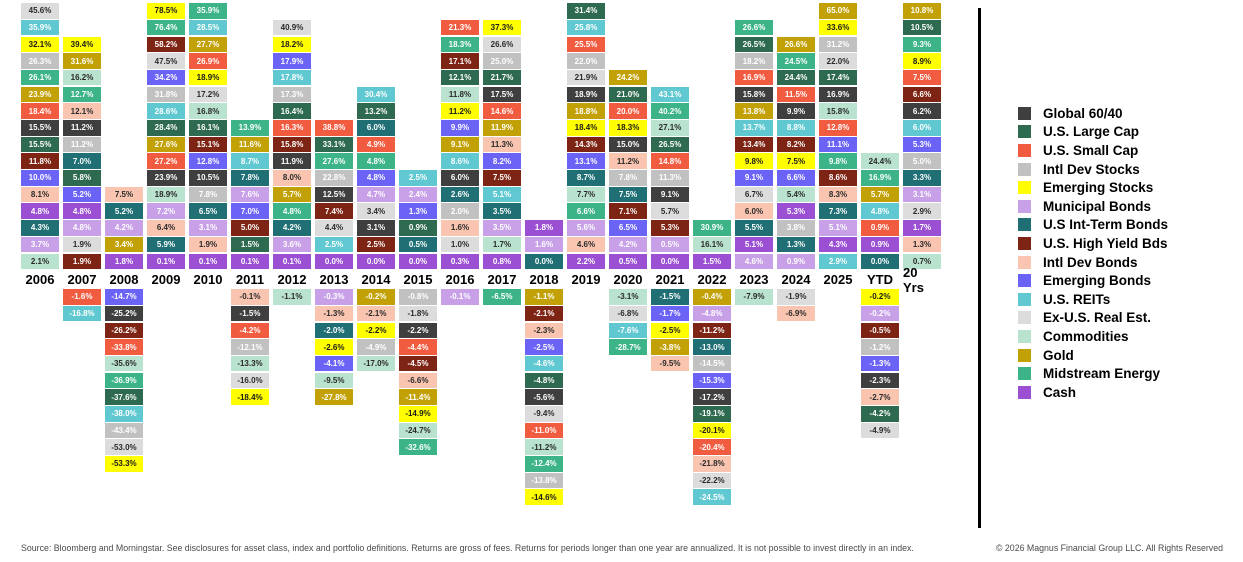 The image size is (1243, 562). Describe the element at coordinates (334, 128) in the screenshot. I see `return-cell-ussc: 38.8%` at that location.